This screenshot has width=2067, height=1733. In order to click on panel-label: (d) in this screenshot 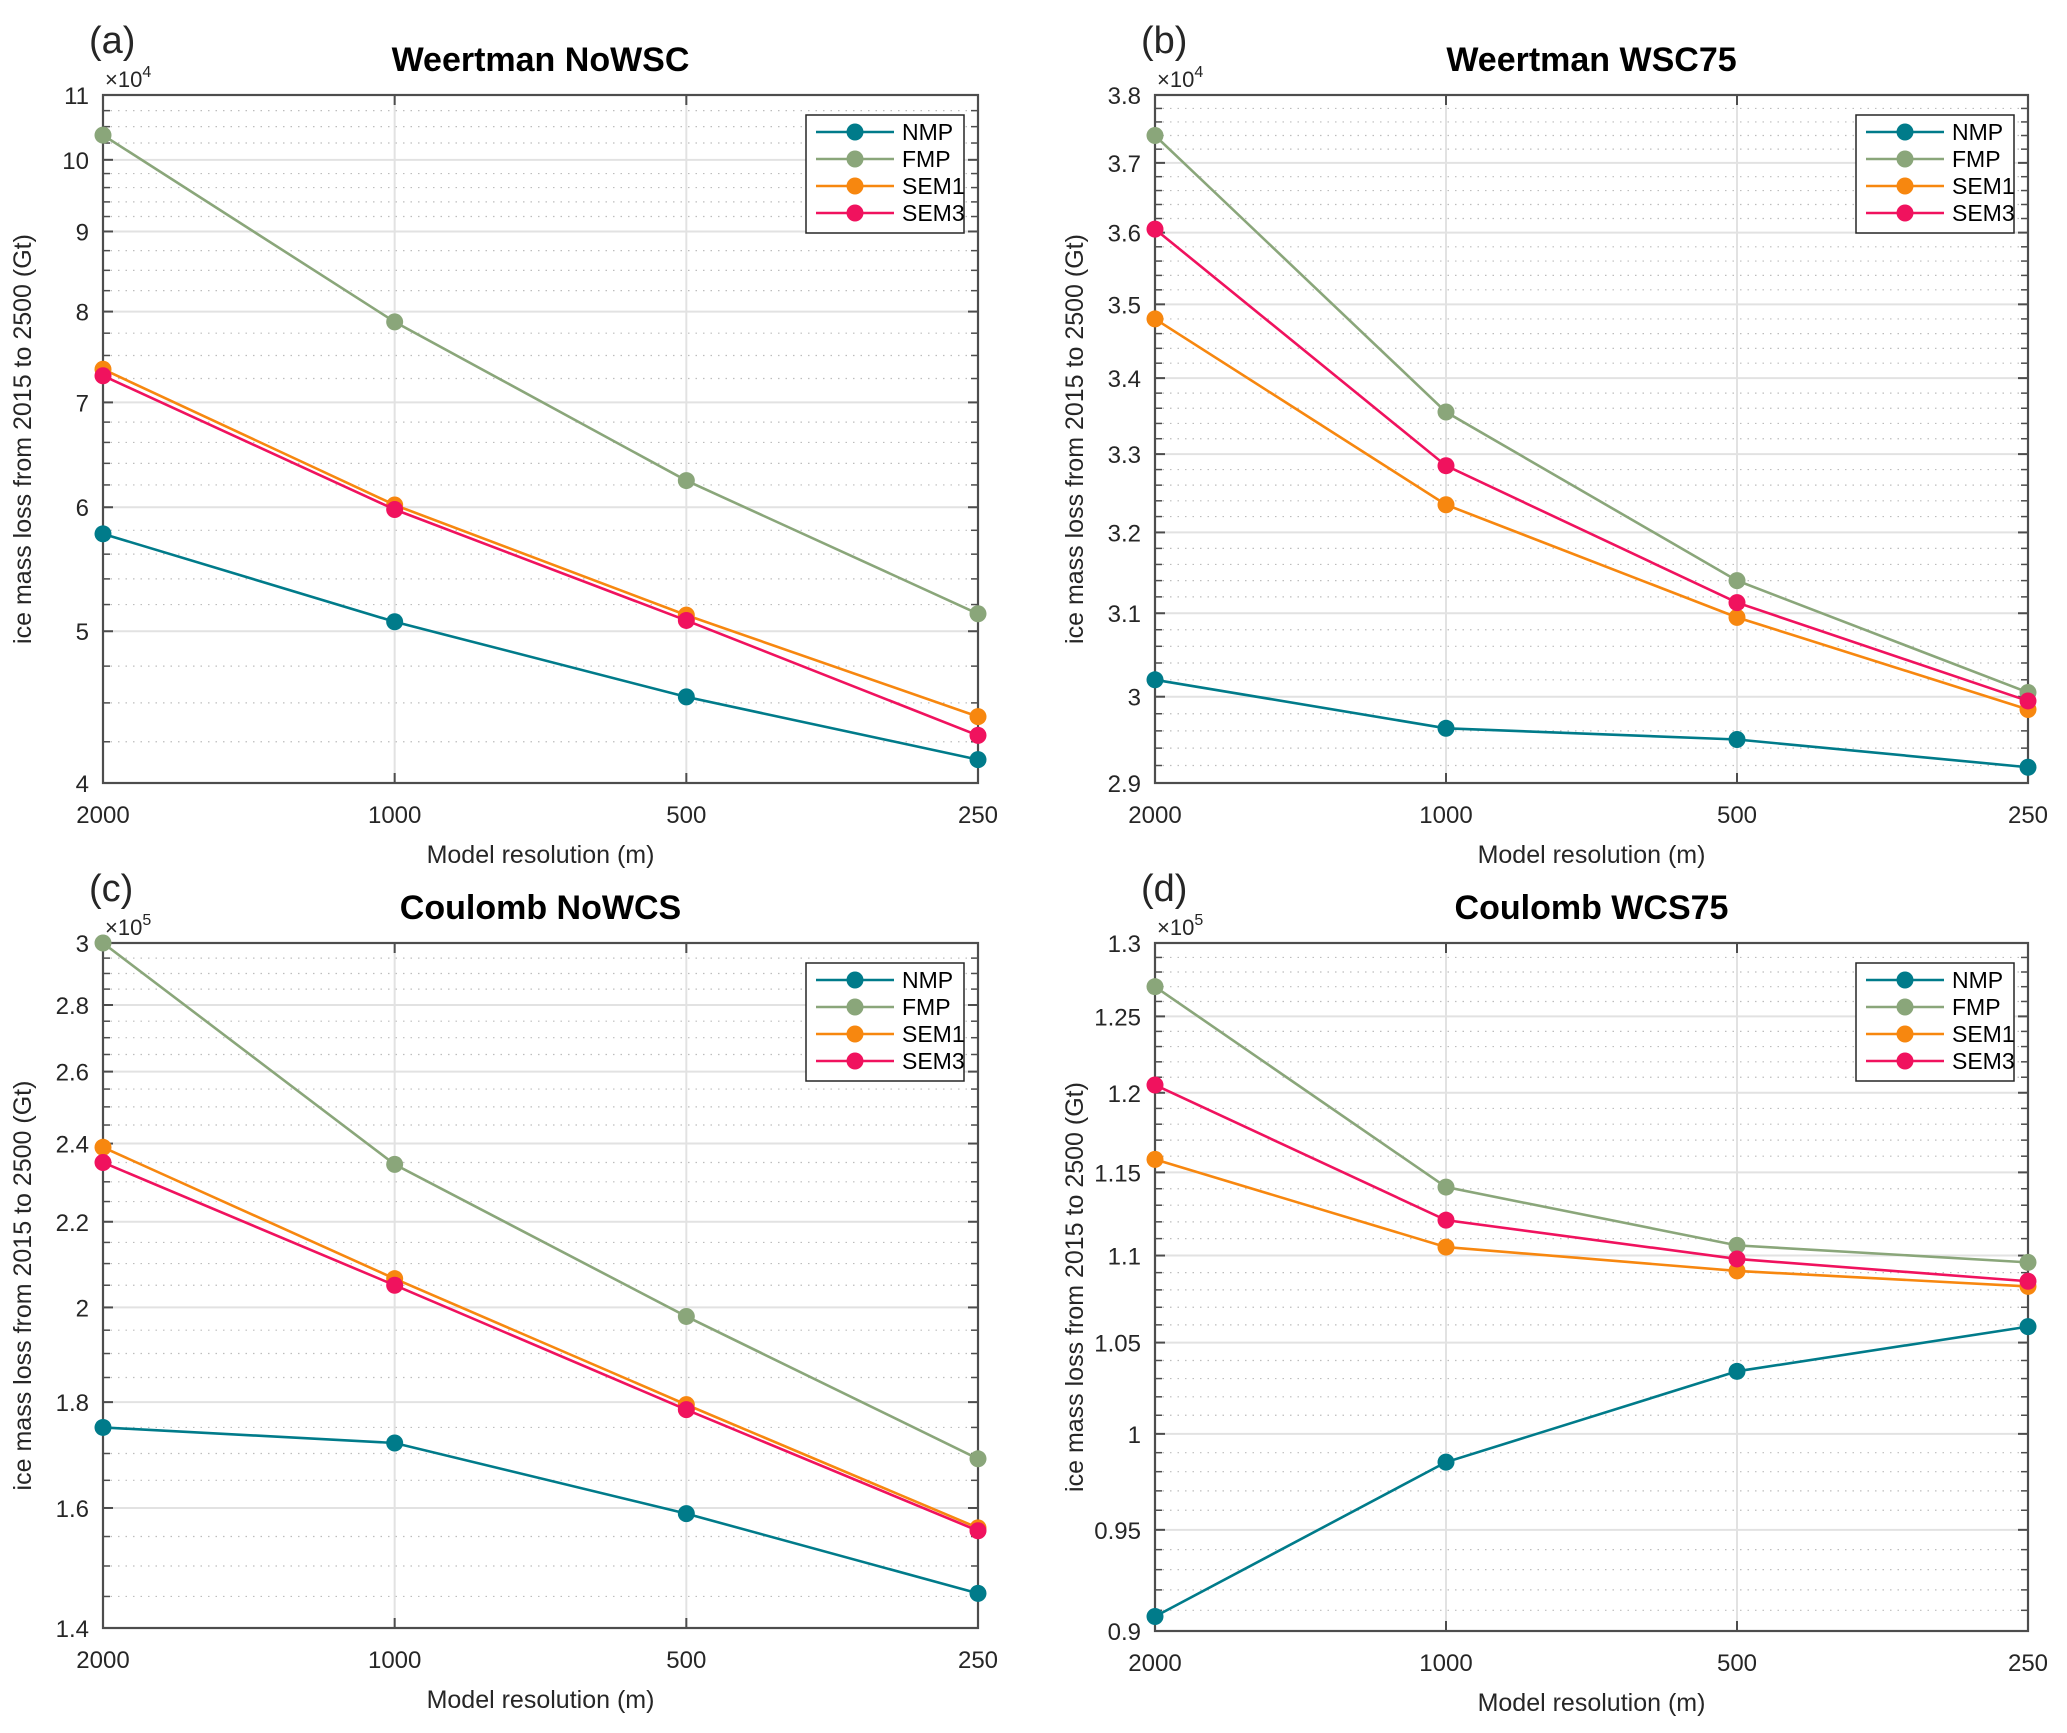, I will do `click(1164, 889)`.